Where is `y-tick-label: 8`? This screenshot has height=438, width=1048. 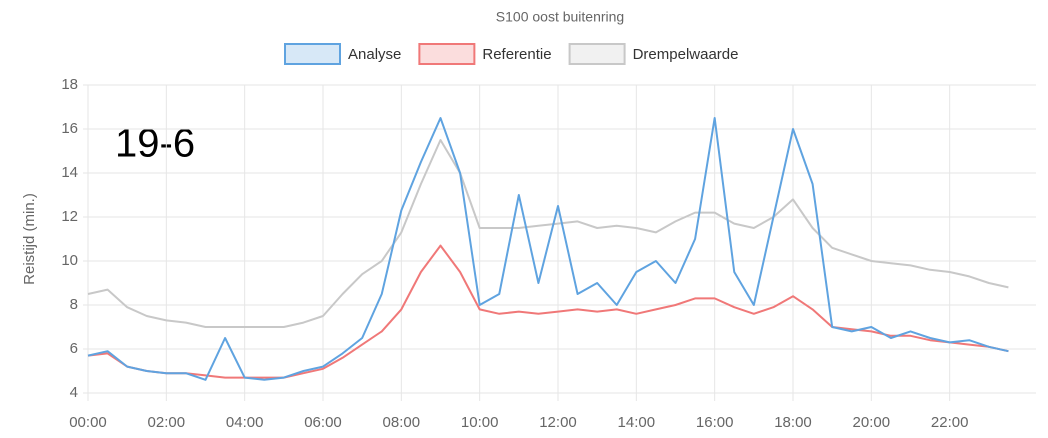
y-tick-label: 8 is located at coordinates (74, 304).